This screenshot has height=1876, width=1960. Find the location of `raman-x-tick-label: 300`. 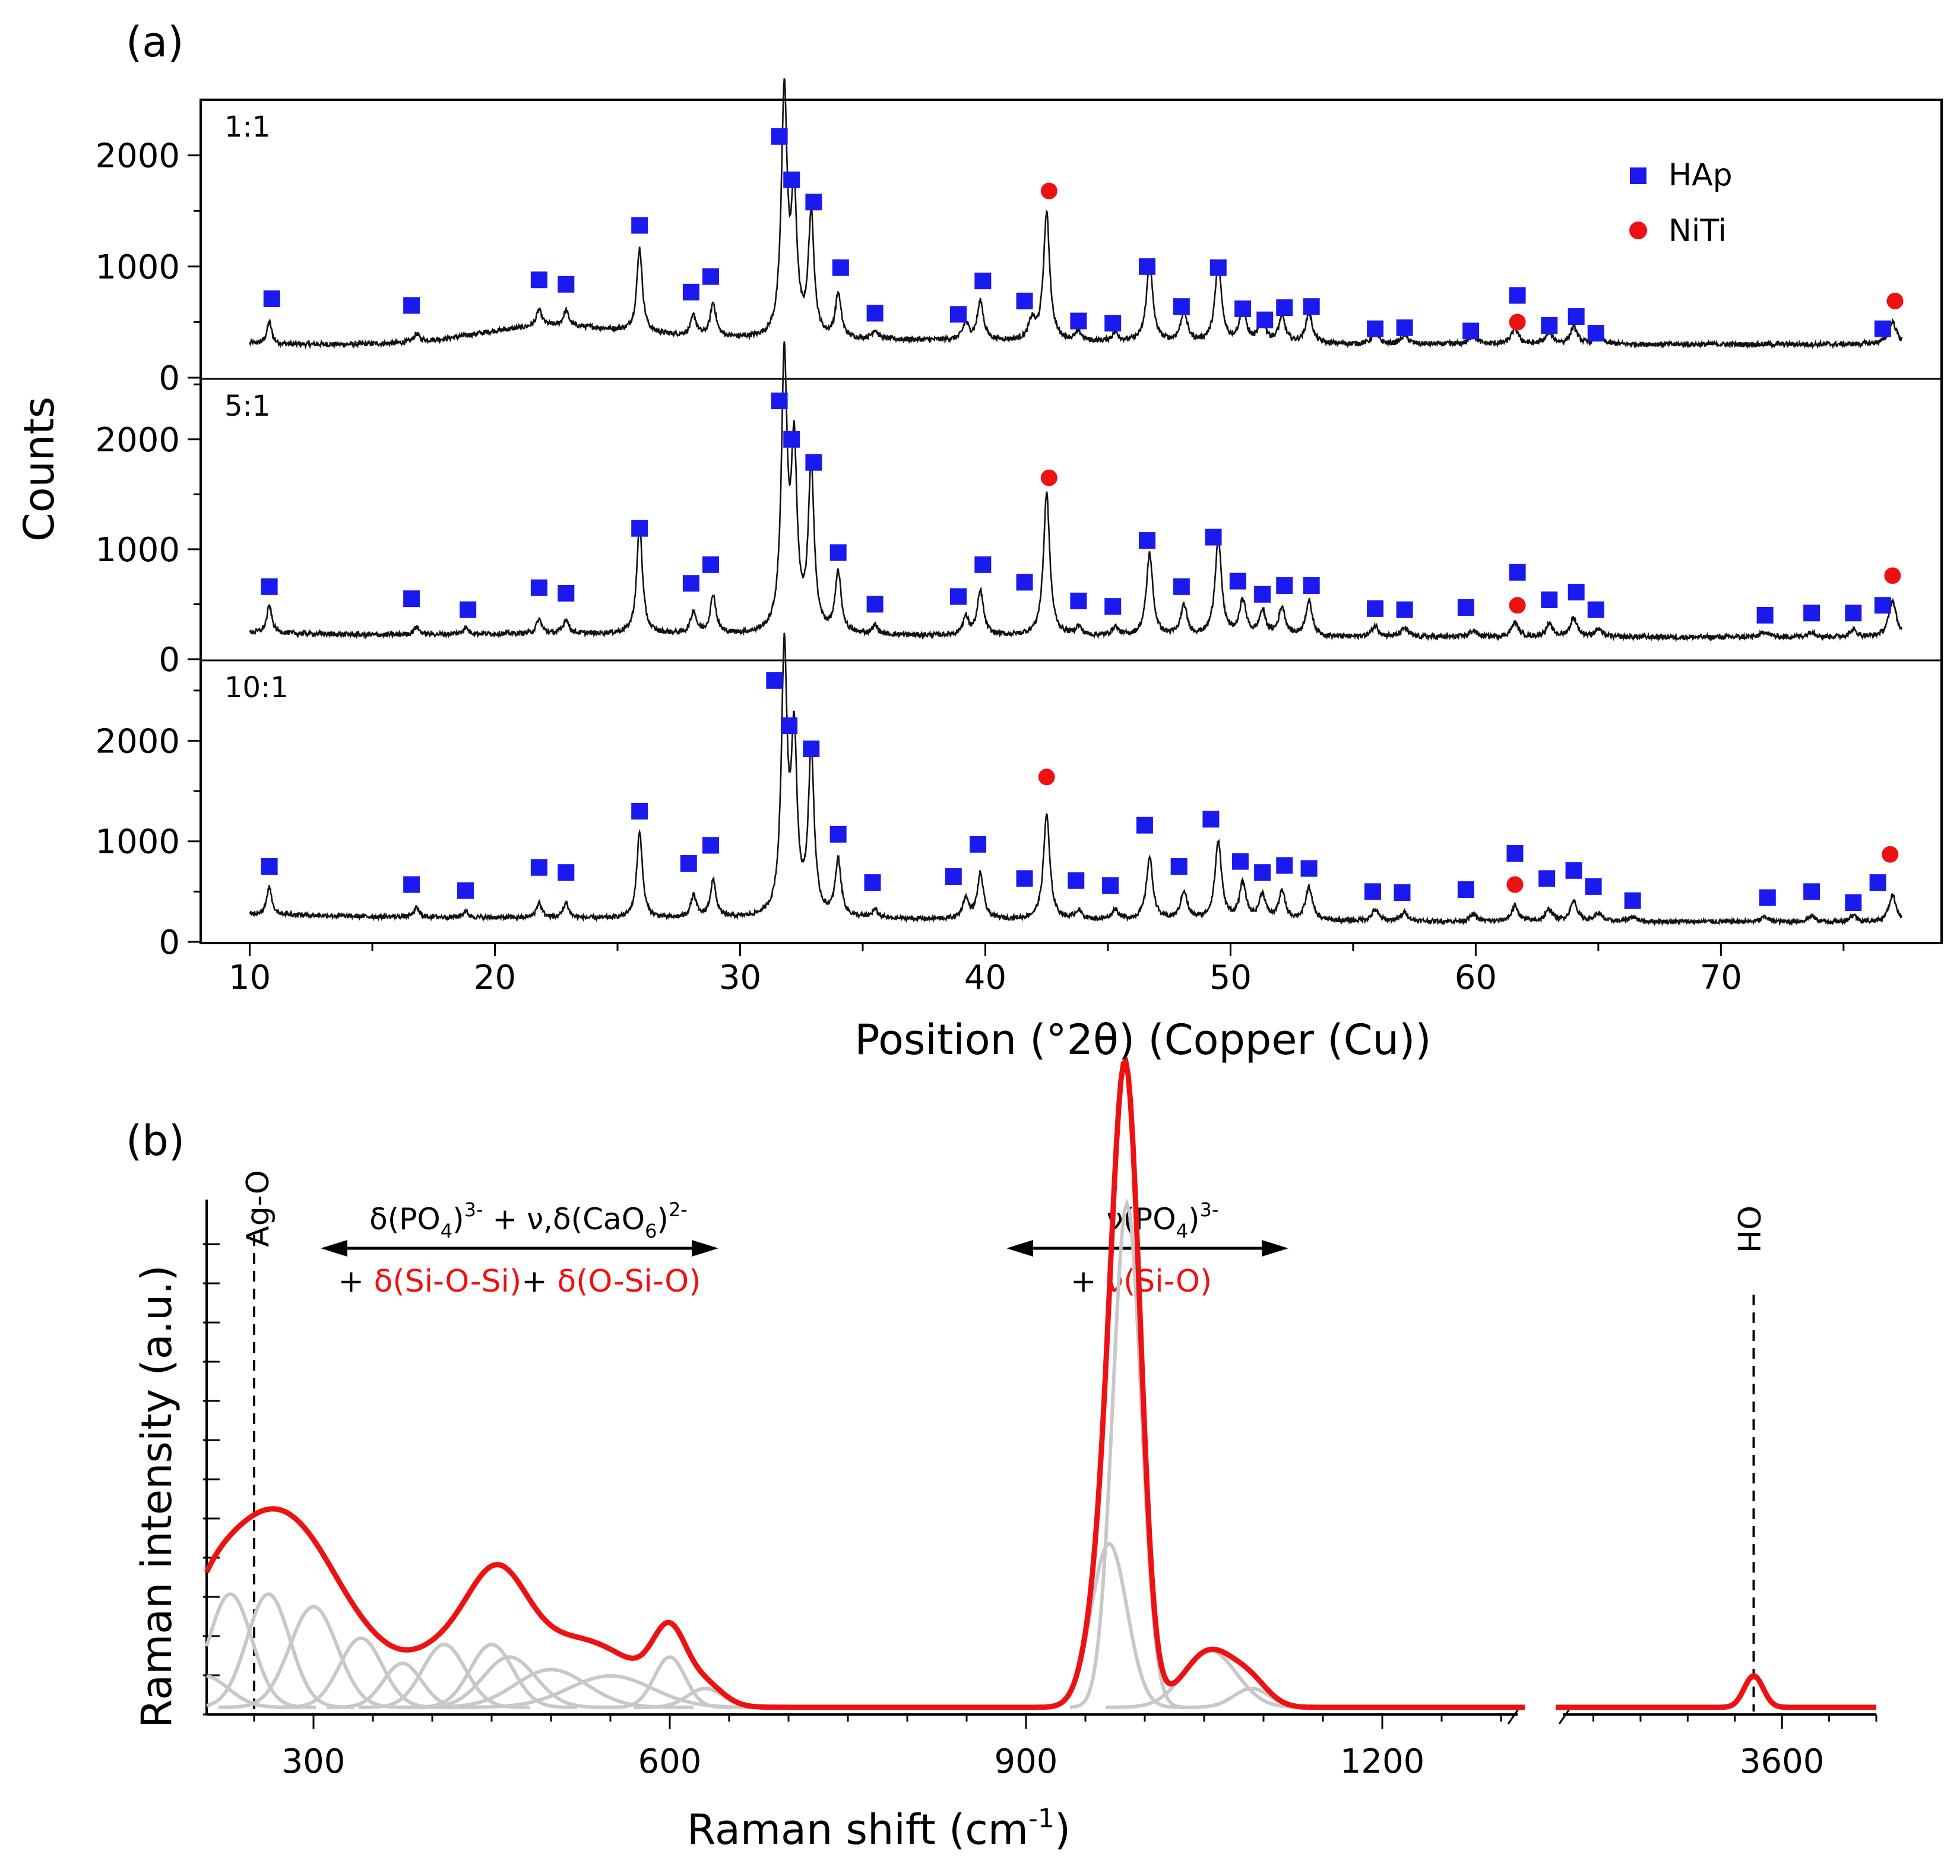

raman-x-tick-label: 300 is located at coordinates (314, 1761).